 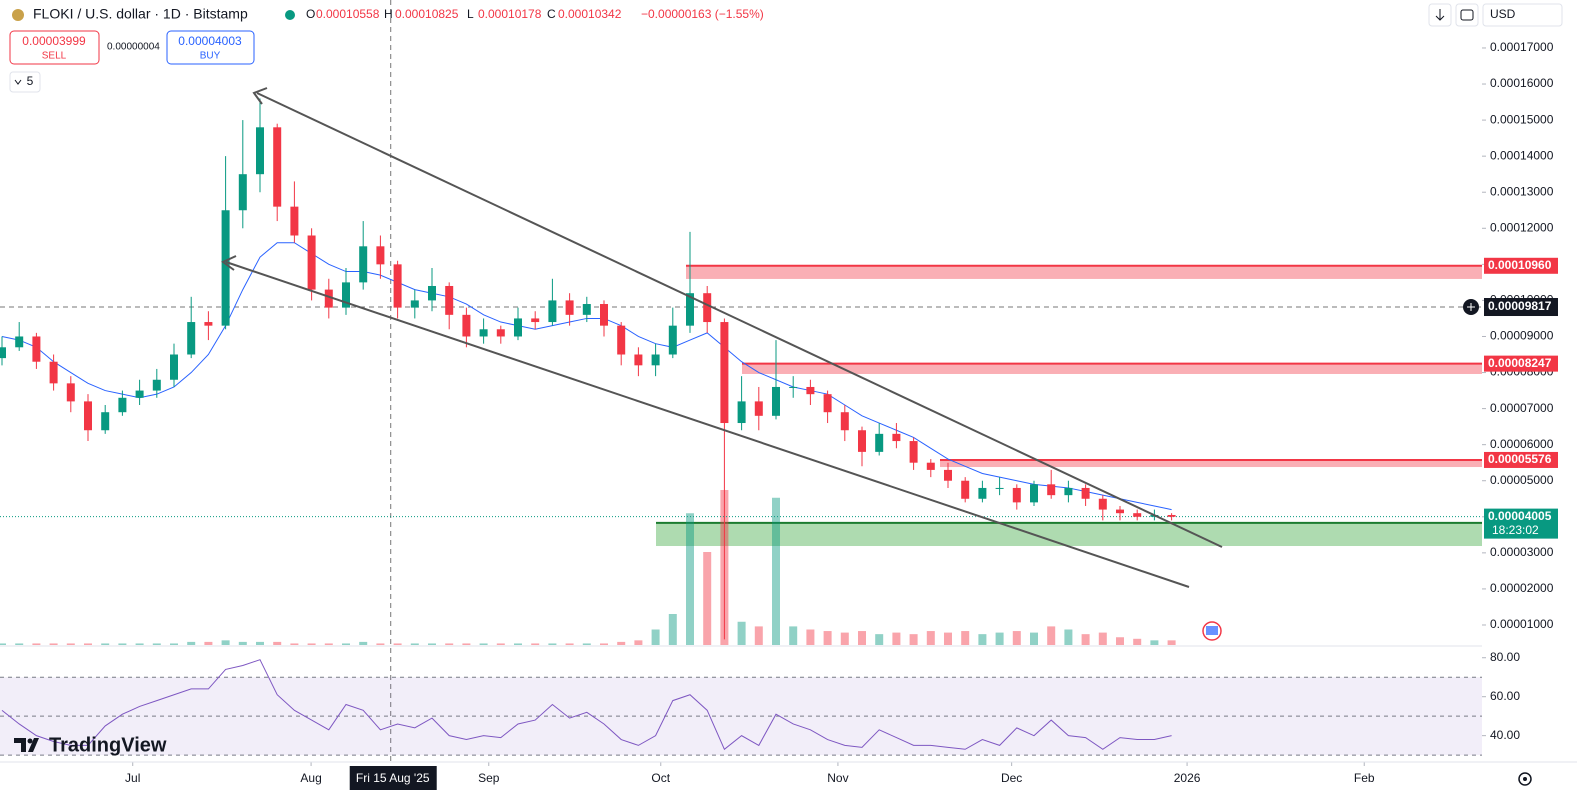 What do you see at coordinates (1522, 15) in the screenshot?
I see `currency-select` at bounding box center [1522, 15].